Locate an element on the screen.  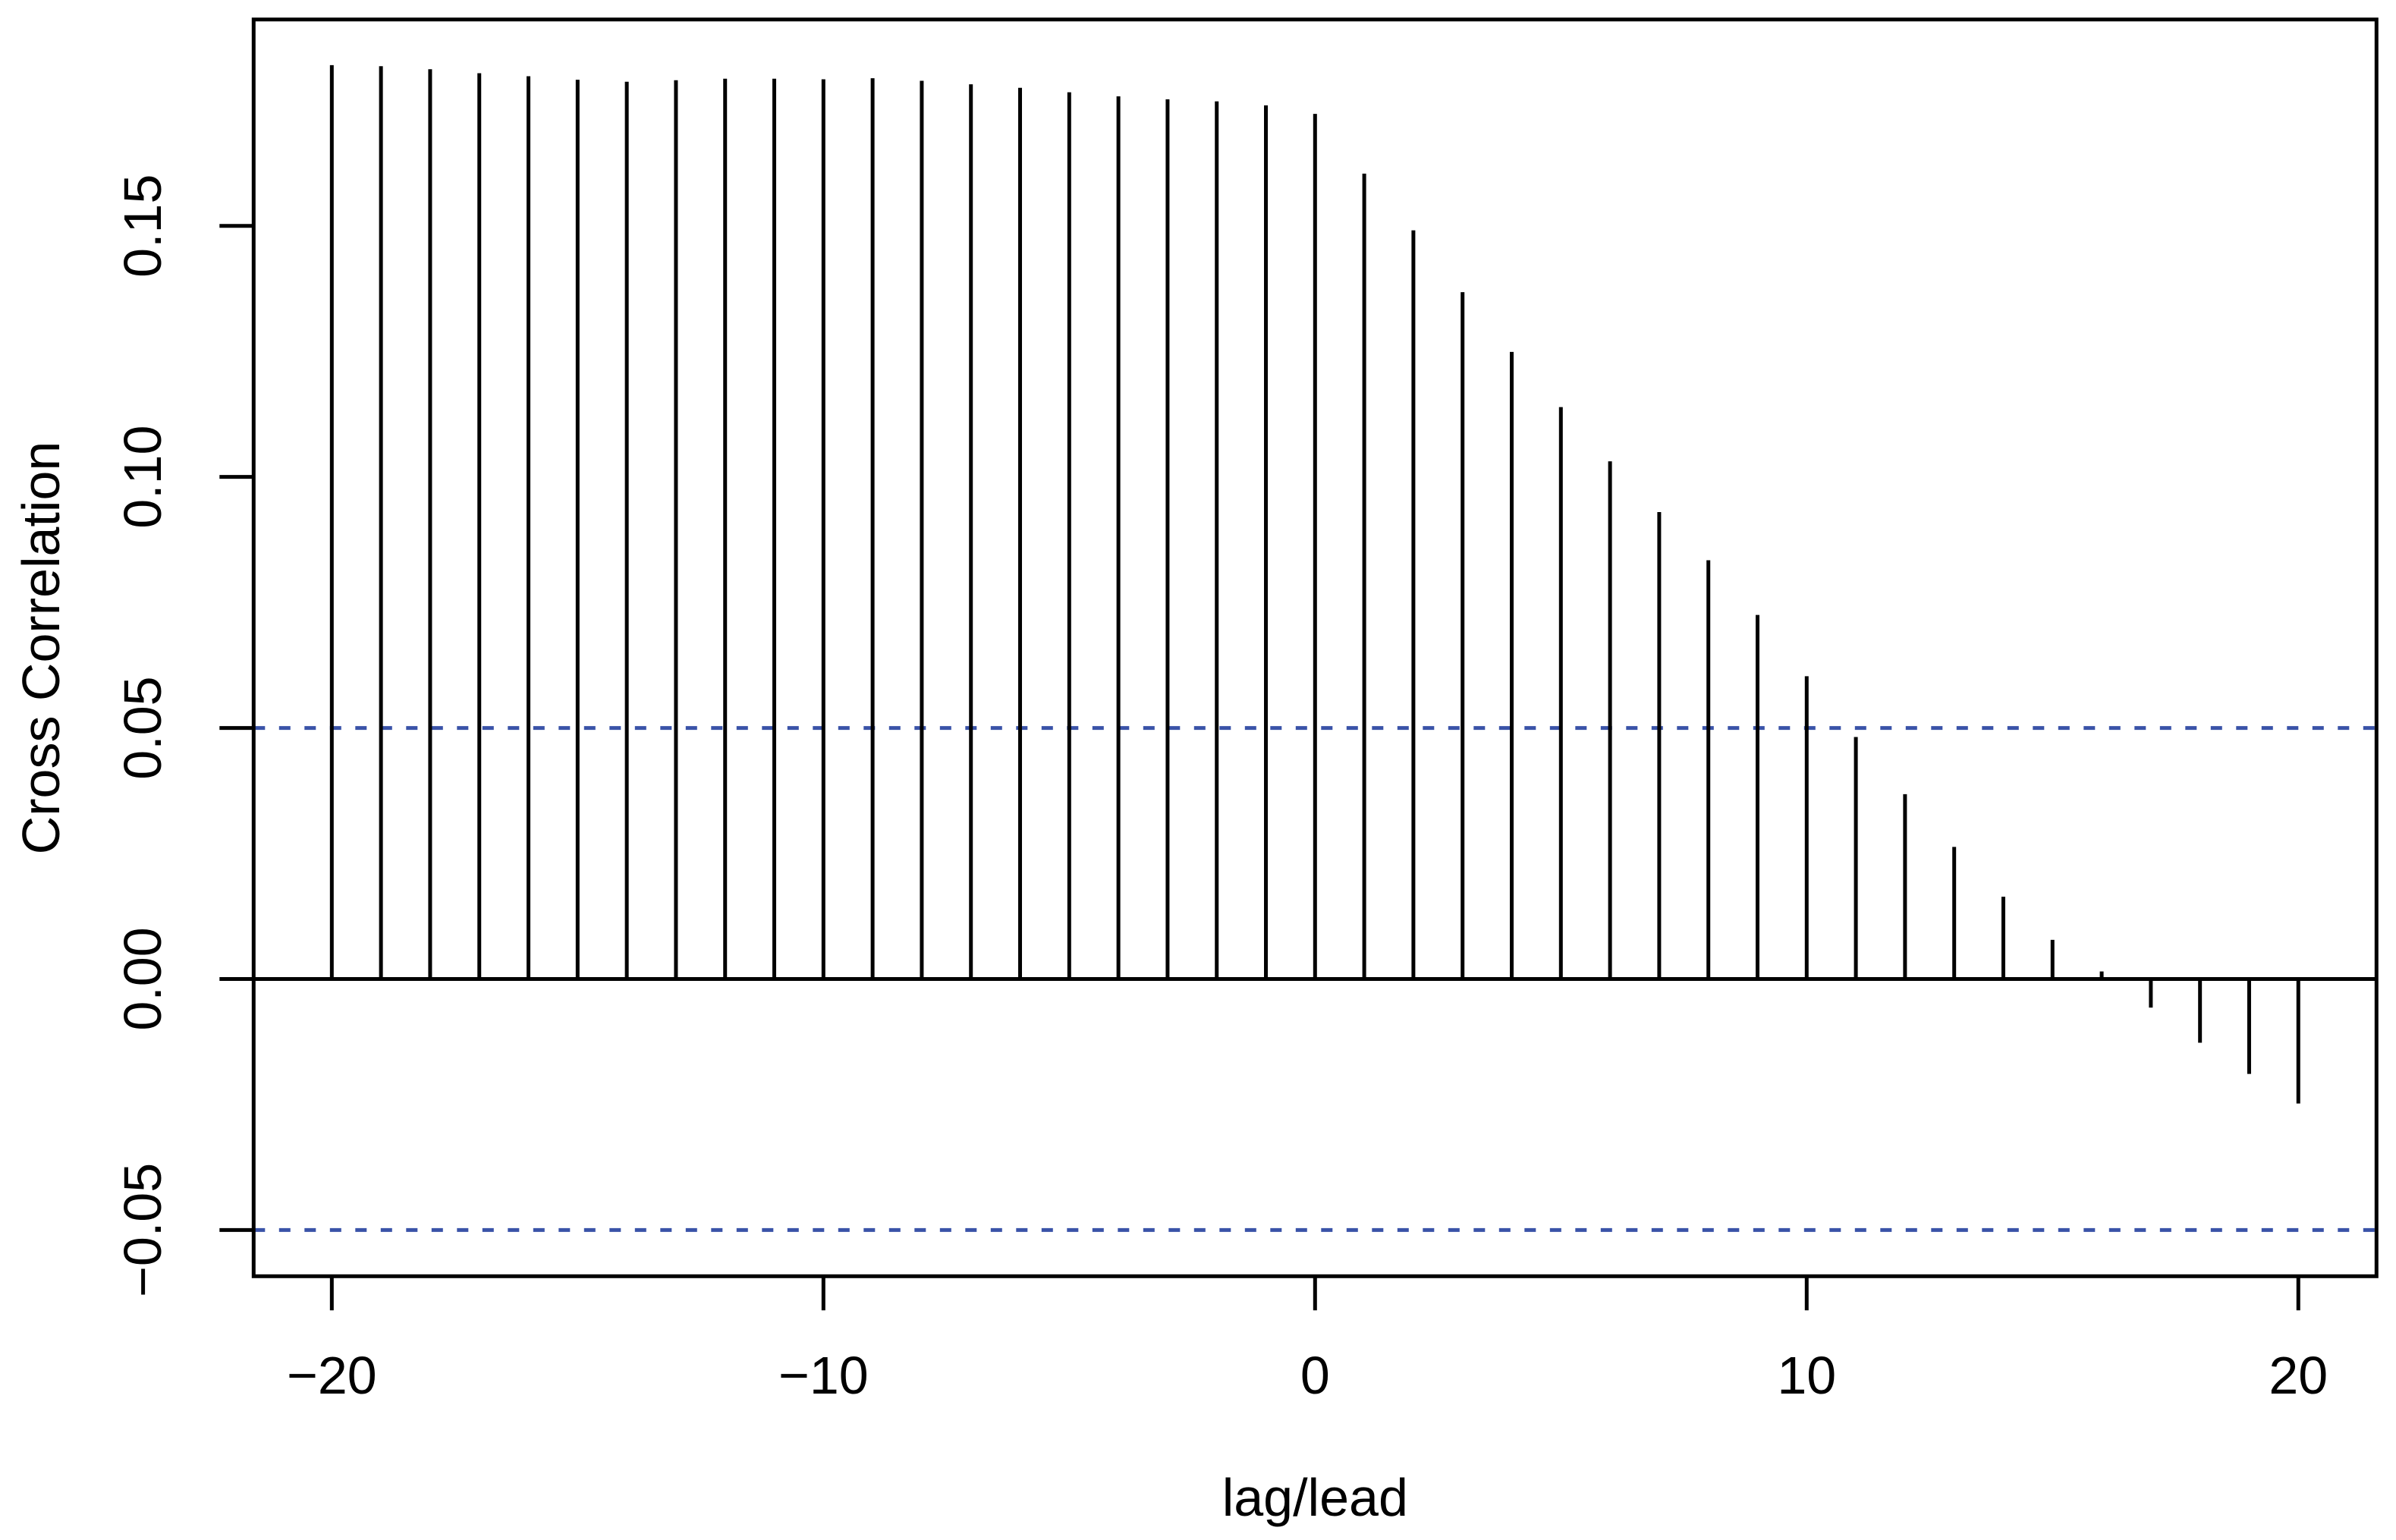
x-tick-label--10: −10 is located at coordinates (824, 1375).